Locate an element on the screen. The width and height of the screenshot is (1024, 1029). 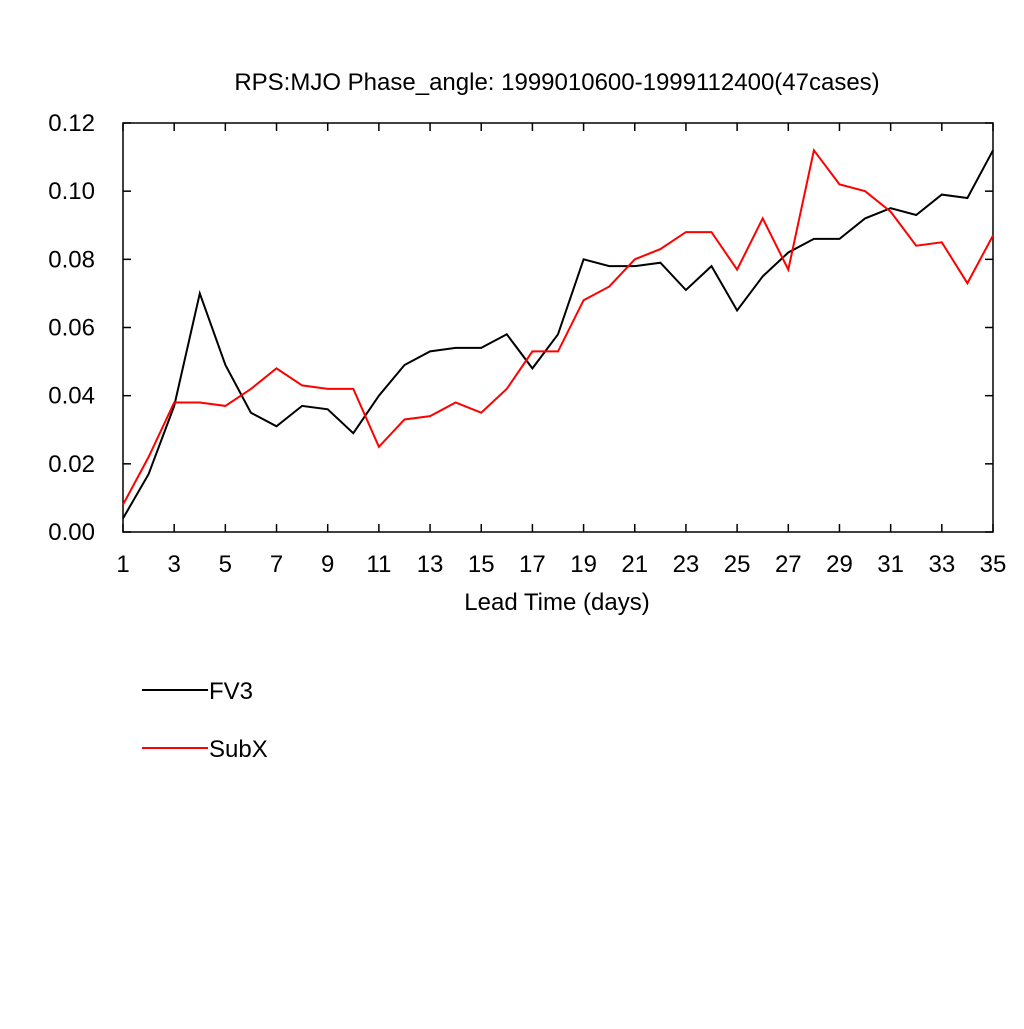
y-tick-label: 0.08 is located at coordinates (71, 259).